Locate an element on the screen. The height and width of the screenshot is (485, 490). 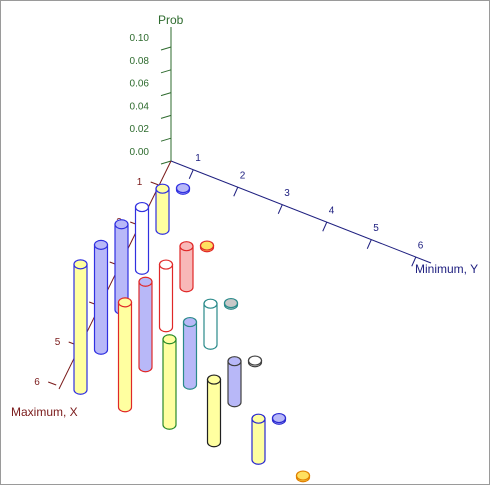
z-tick-label: 0.08 is located at coordinates (140, 61).